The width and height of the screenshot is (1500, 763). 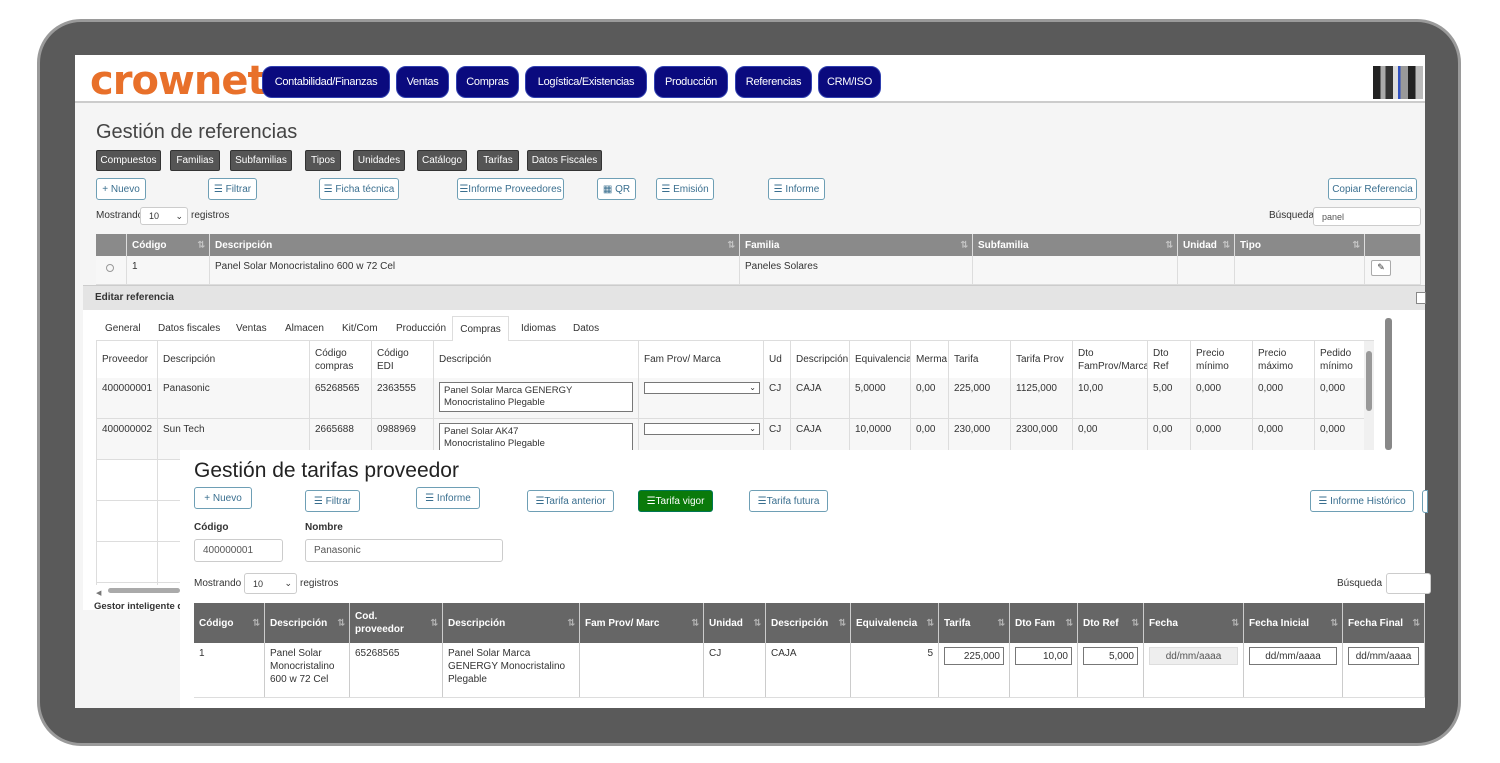 I want to click on action-button: ☰ Filtrar, so click(x=232, y=189).